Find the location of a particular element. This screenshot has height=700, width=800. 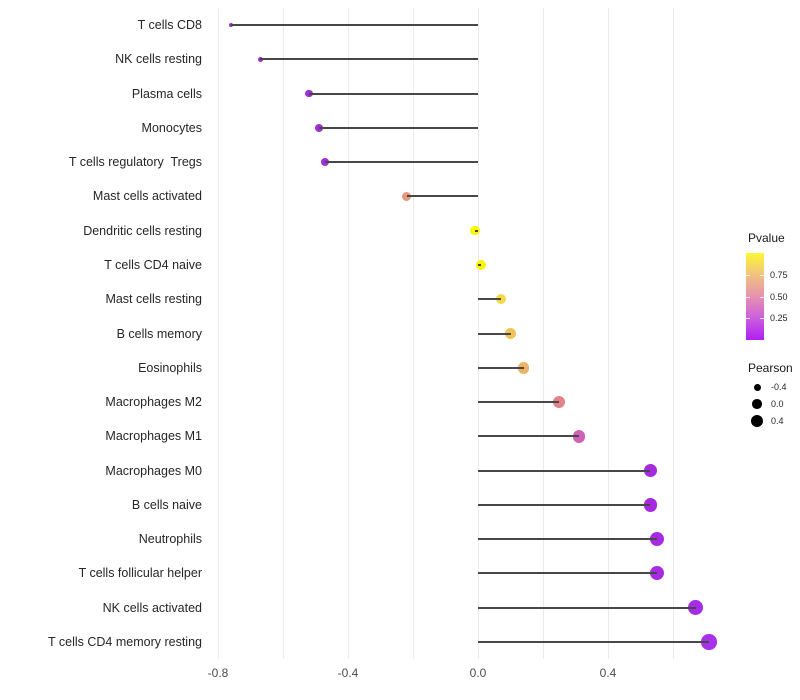

y-axis-label: Mast cells activated is located at coordinates (147, 196).